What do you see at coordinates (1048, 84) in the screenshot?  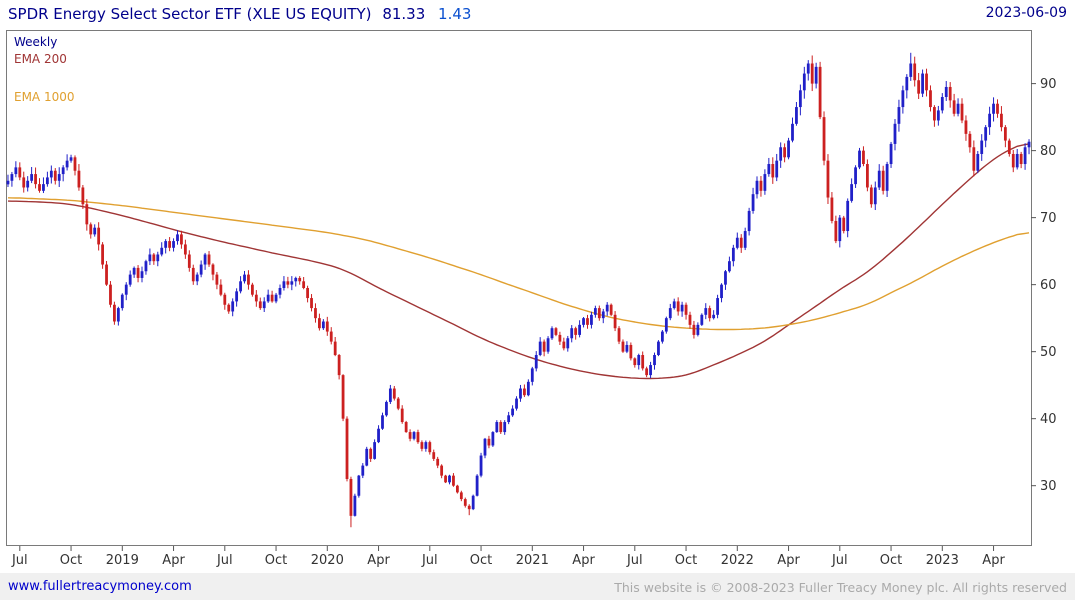 I see `y-tick-label: 90` at bounding box center [1048, 84].